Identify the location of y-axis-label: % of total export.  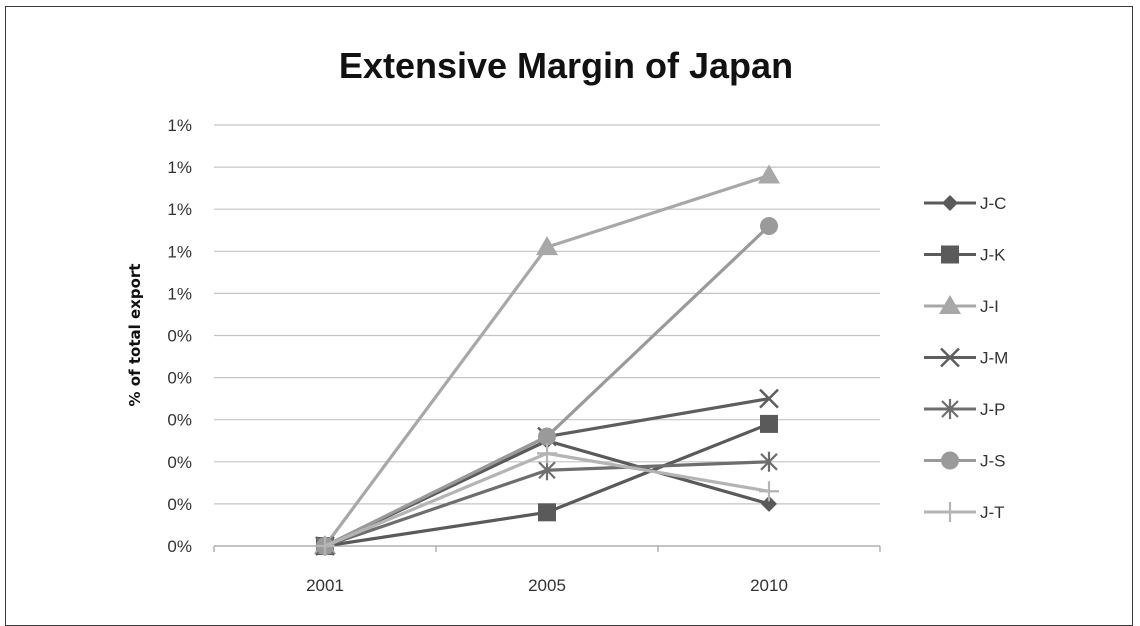
(135, 335).